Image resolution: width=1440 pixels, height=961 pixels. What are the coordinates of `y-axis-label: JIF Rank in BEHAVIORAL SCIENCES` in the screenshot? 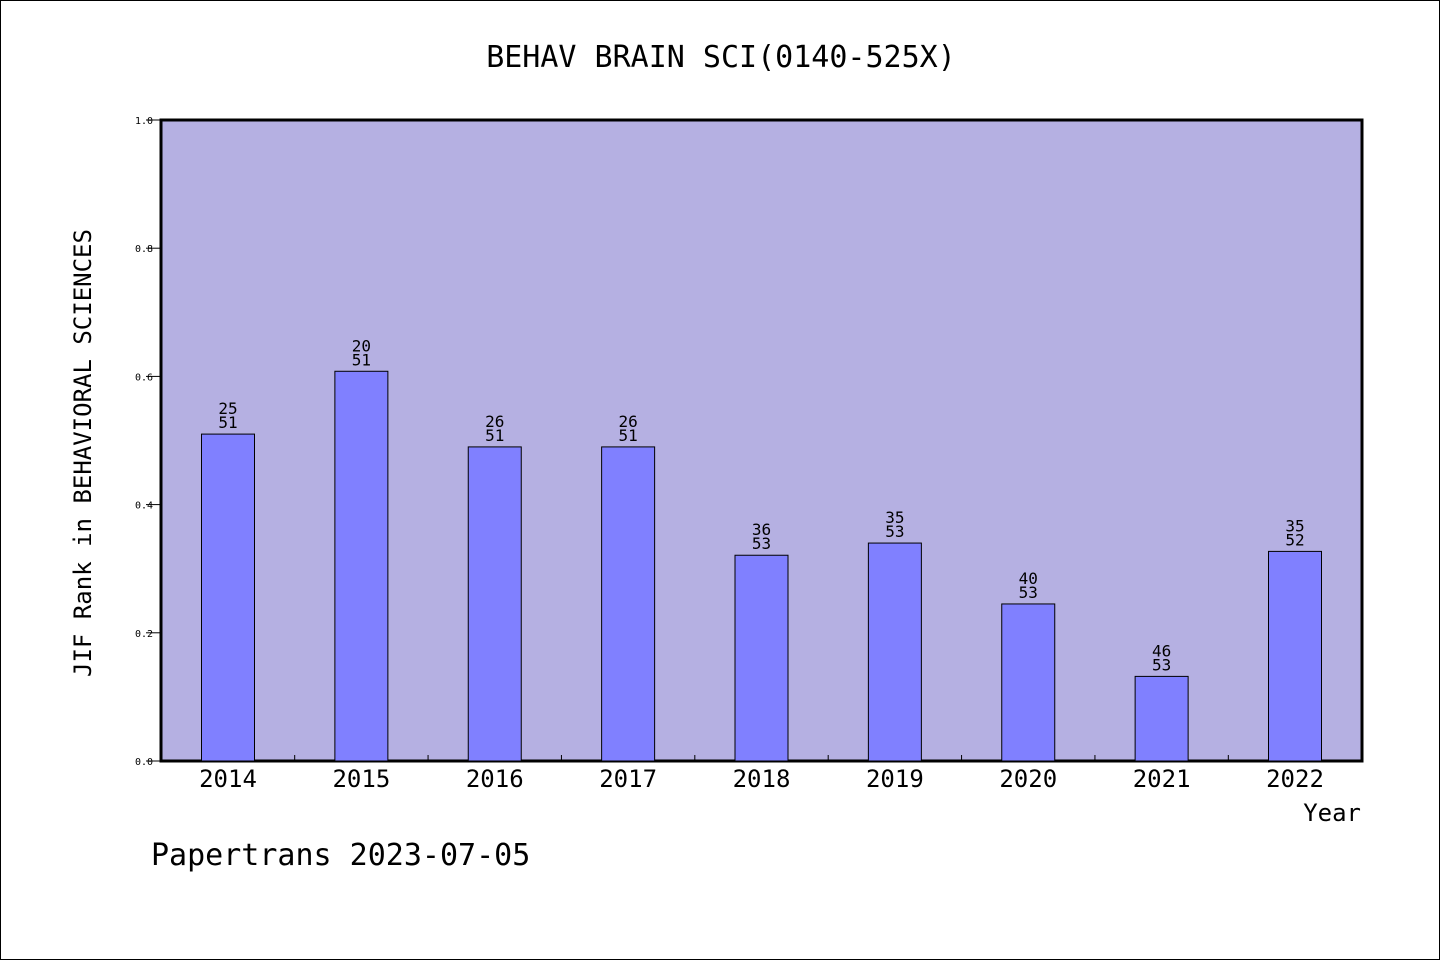 It's located at (83, 453).